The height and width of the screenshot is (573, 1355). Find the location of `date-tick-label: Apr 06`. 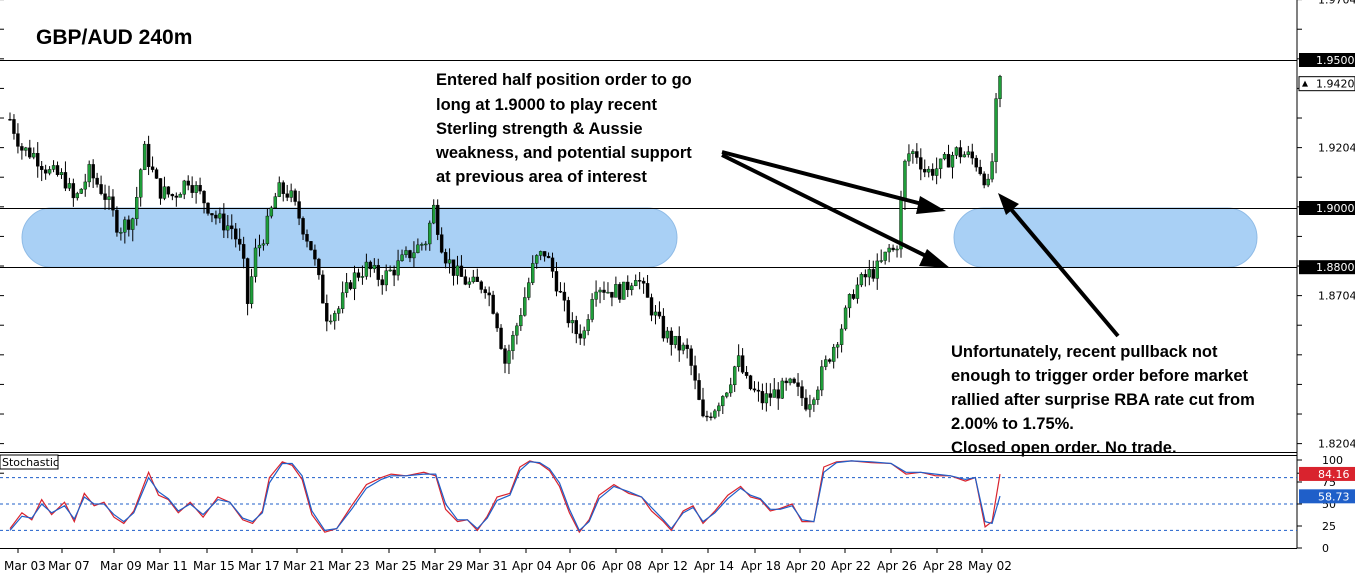

date-tick-label: Apr 06 is located at coordinates (576, 566).